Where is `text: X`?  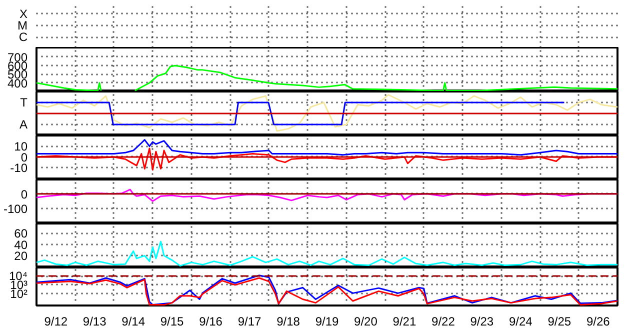
text: X is located at coordinates (23, 13).